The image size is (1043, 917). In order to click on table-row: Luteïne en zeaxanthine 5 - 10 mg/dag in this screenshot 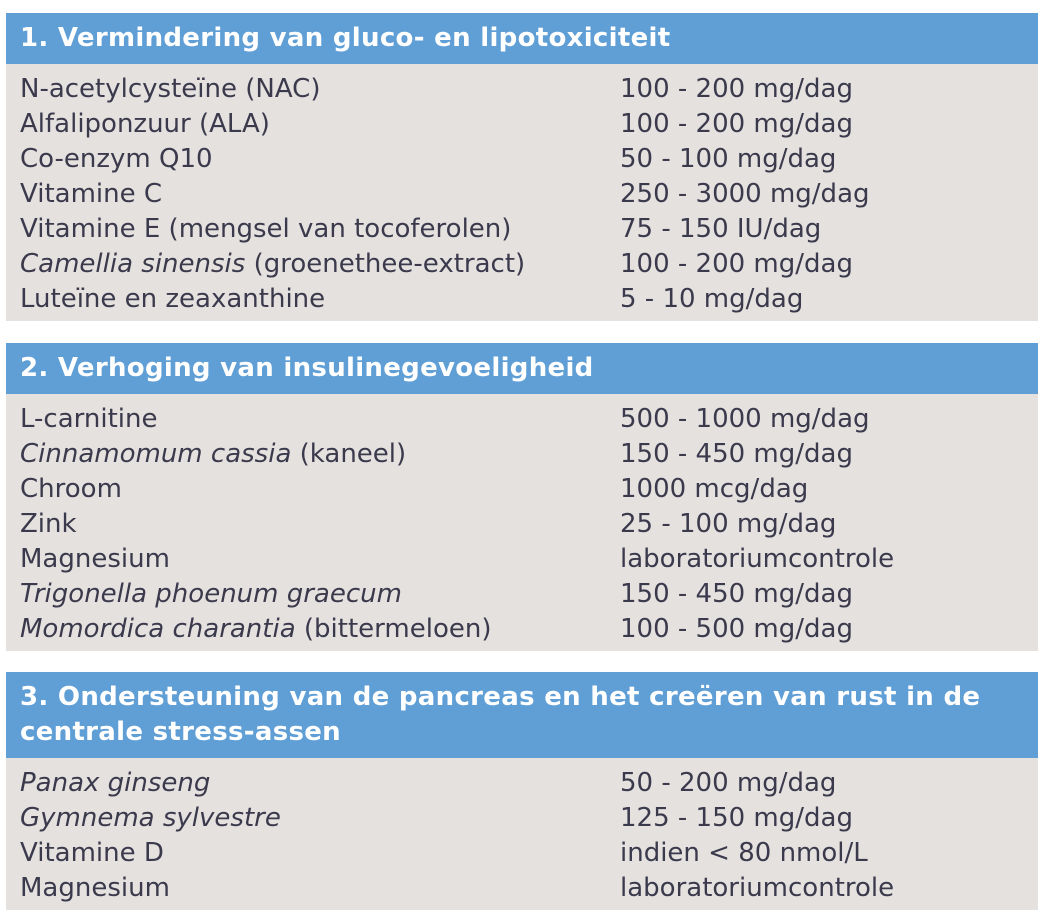, I will do `click(522, 299)`.